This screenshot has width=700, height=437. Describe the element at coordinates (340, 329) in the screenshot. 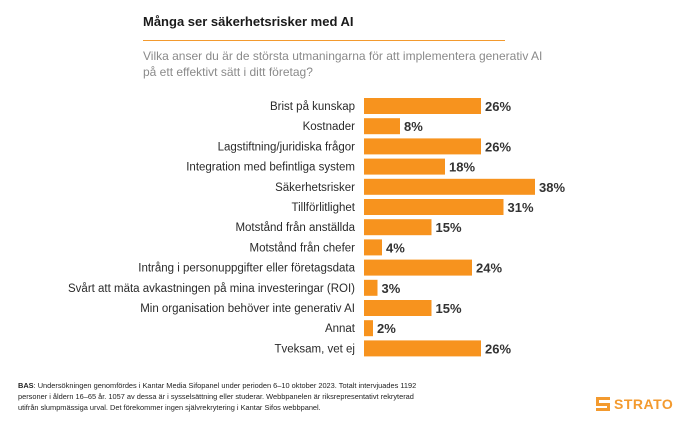

I see `category-label: Annat` at that location.